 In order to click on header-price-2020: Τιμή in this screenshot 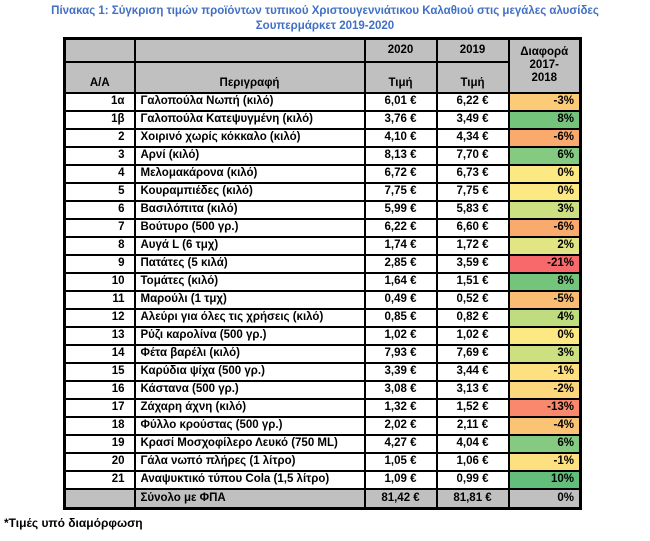, I will do `click(400, 77)`.